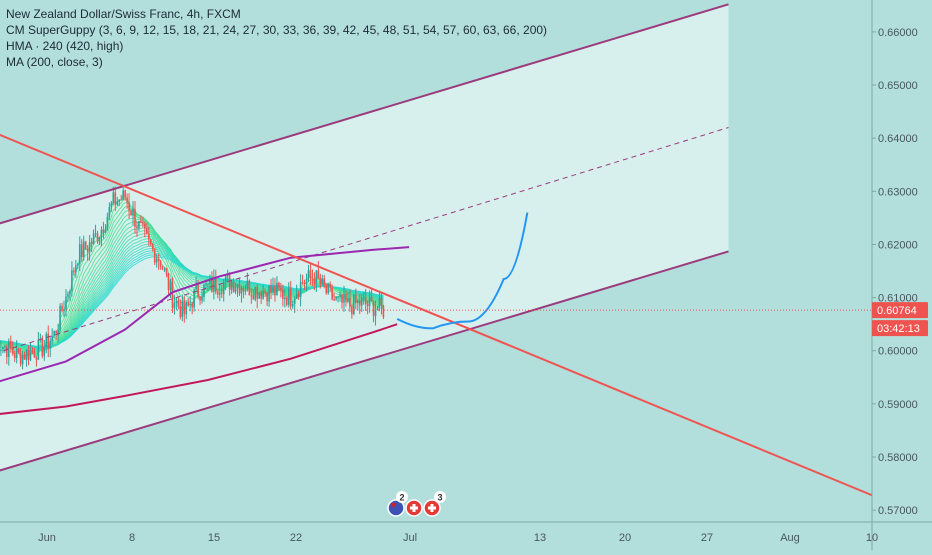 This screenshot has width=932, height=555. Describe the element at coordinates (898, 405) in the screenshot. I see `y-tick-label: 0.59000` at that location.